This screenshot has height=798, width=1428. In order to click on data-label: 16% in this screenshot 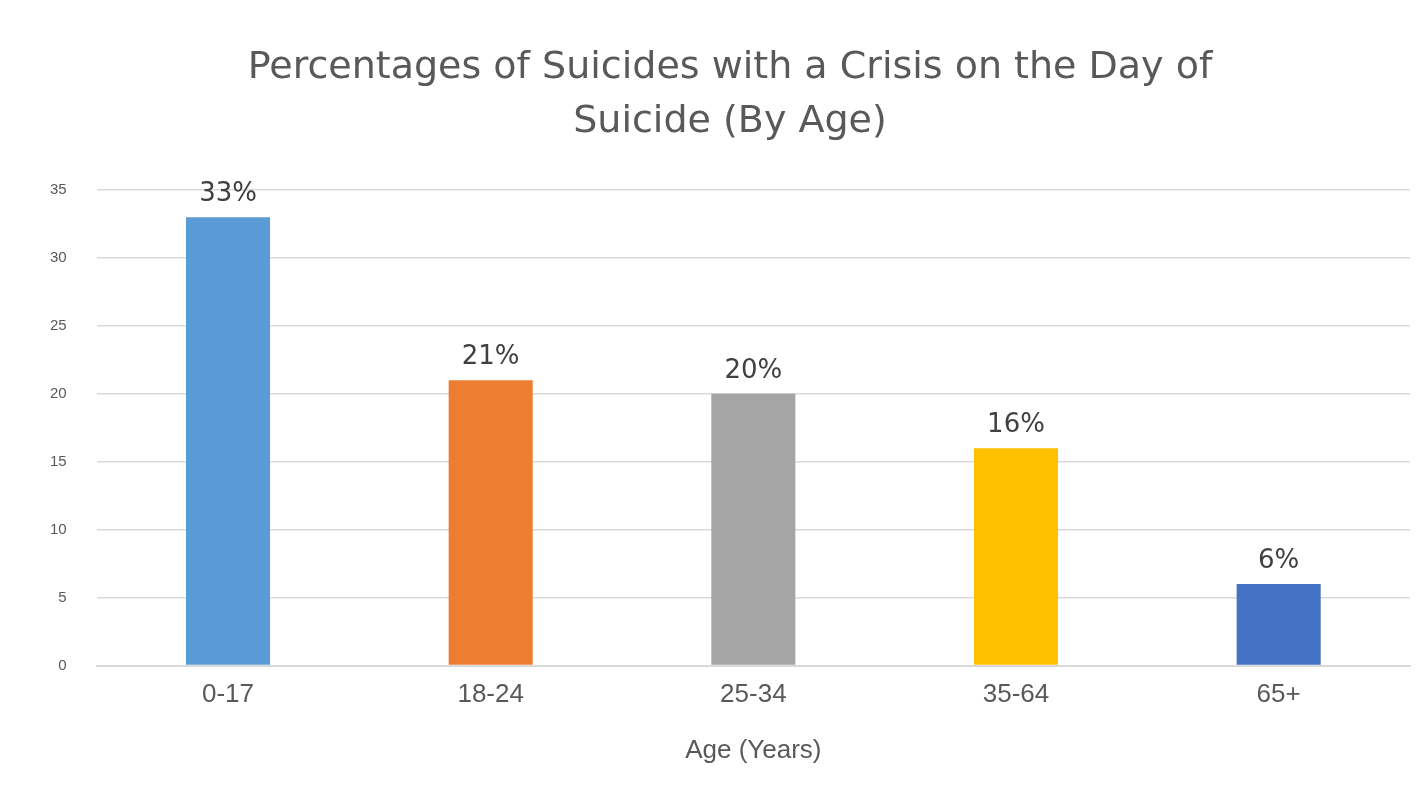, I will do `click(1016, 422)`.